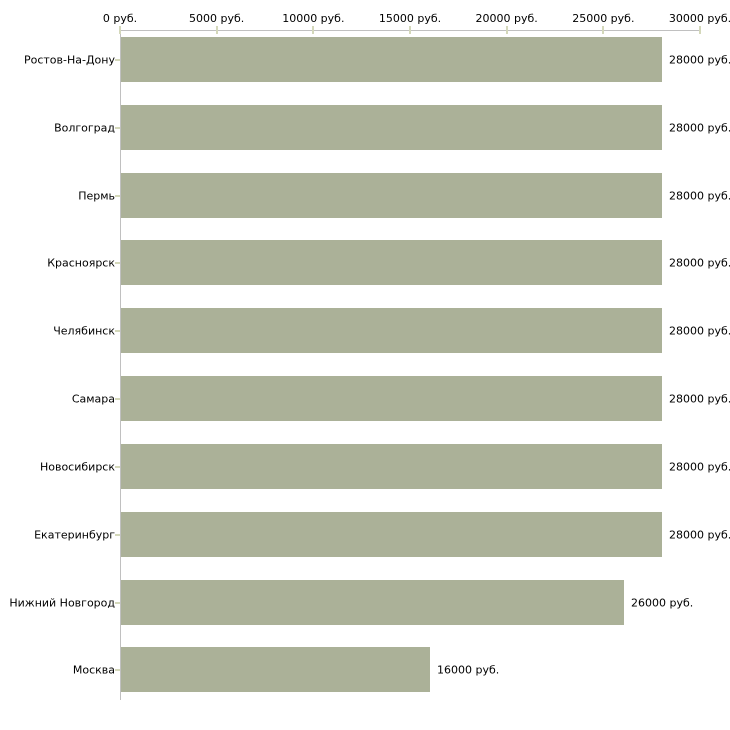 The height and width of the screenshot is (730, 730). What do you see at coordinates (84, 127) in the screenshot?
I see `category-label: Волгоград` at bounding box center [84, 127].